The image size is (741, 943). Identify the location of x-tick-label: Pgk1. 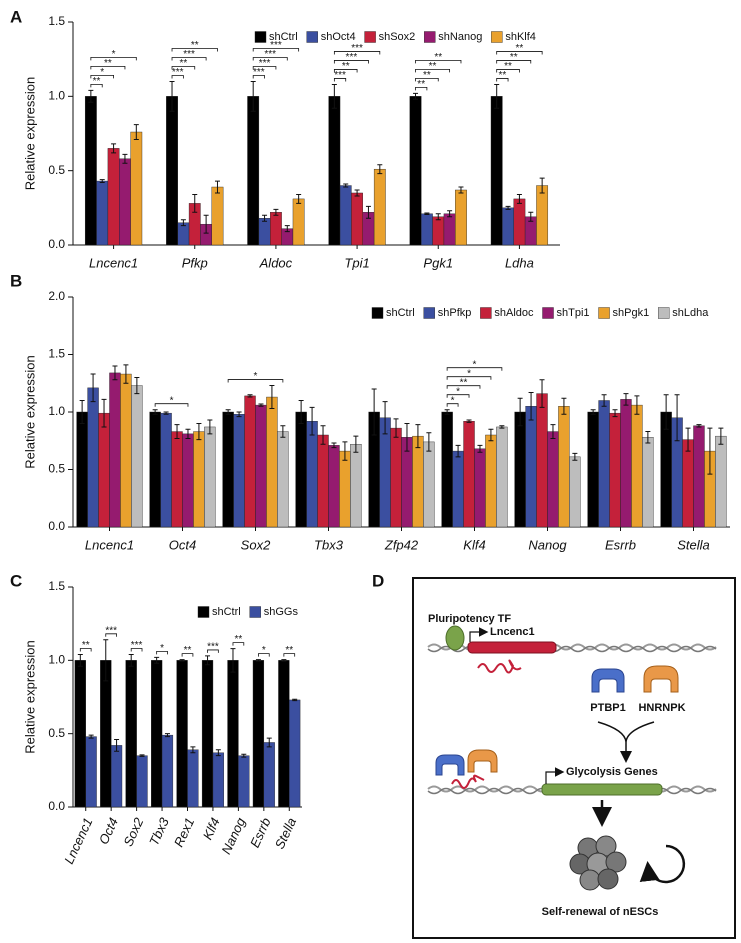
(438, 262).